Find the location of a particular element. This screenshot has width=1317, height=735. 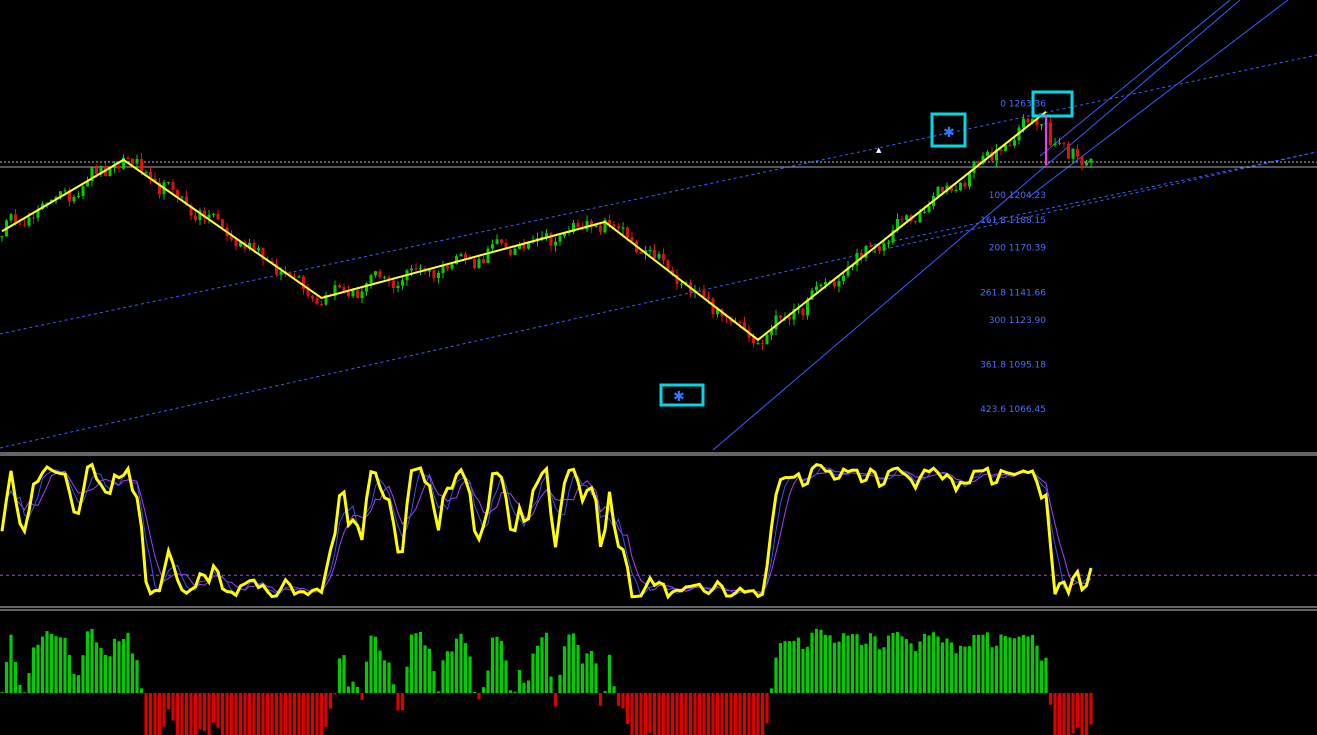

fib-level-label: 200 1170.39 is located at coordinates (1018, 249).